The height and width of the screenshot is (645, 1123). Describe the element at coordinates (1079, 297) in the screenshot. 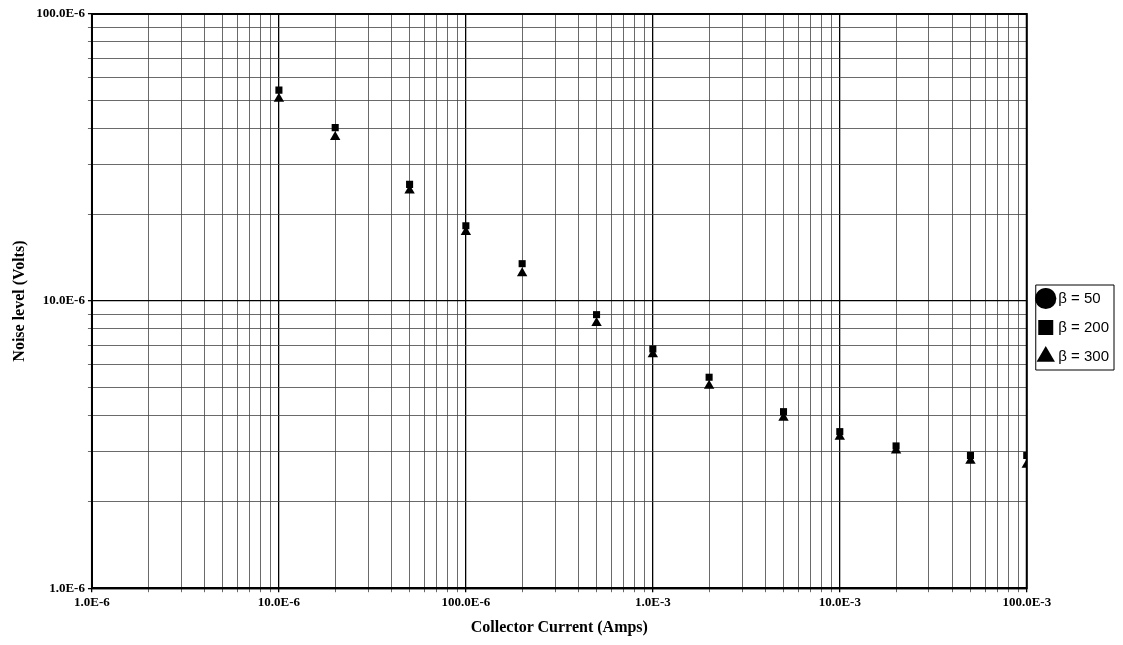

I see `legend-label: β = 50` at that location.